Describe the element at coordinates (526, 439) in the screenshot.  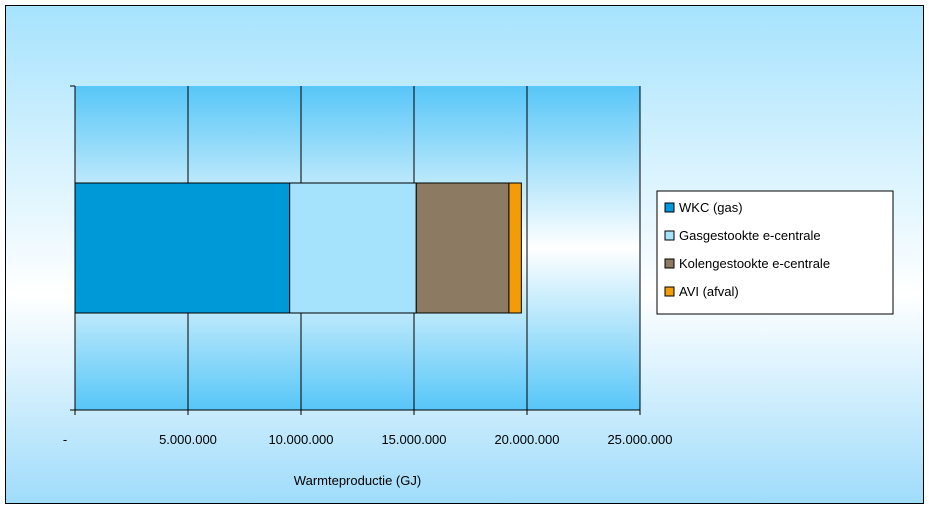
I see `x-tick-label: 20.000.000` at that location.